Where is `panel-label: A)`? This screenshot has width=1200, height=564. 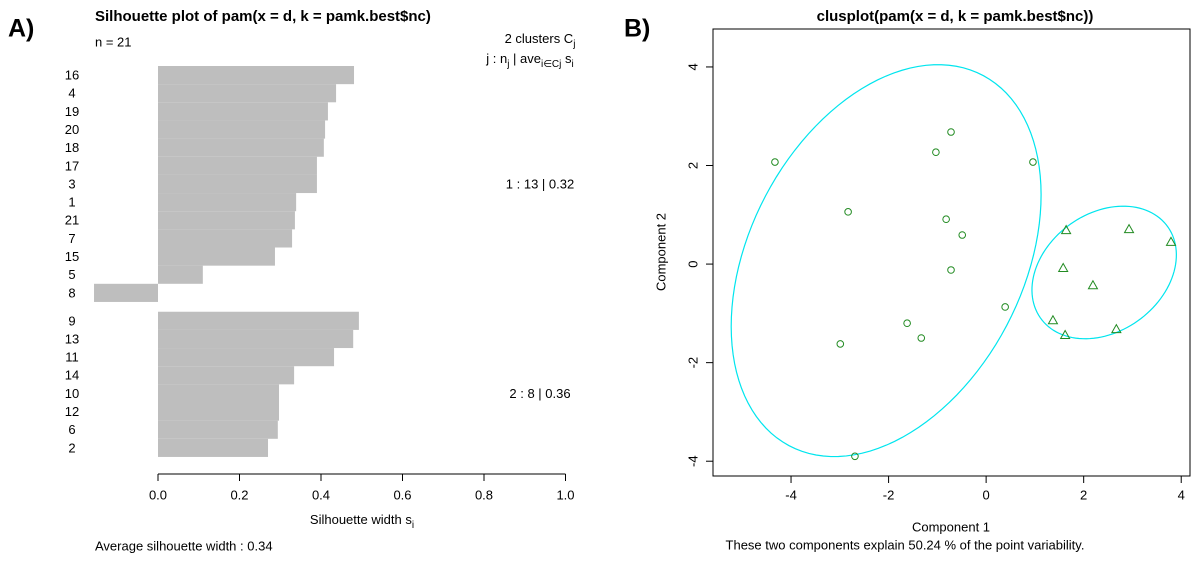 panel-label: A) is located at coordinates (21, 29).